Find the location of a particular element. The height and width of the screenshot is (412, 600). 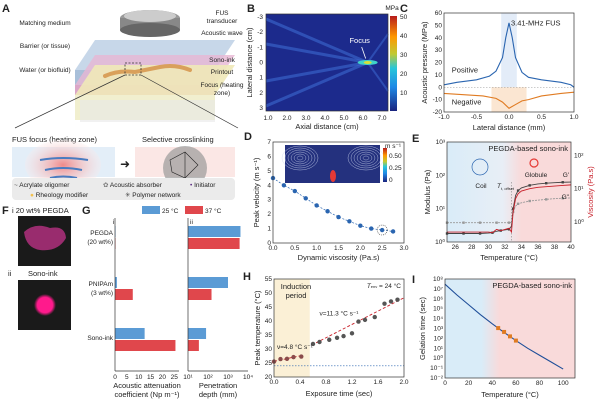

y-tick-label: 10⁻² is located at coordinates (437, 378).